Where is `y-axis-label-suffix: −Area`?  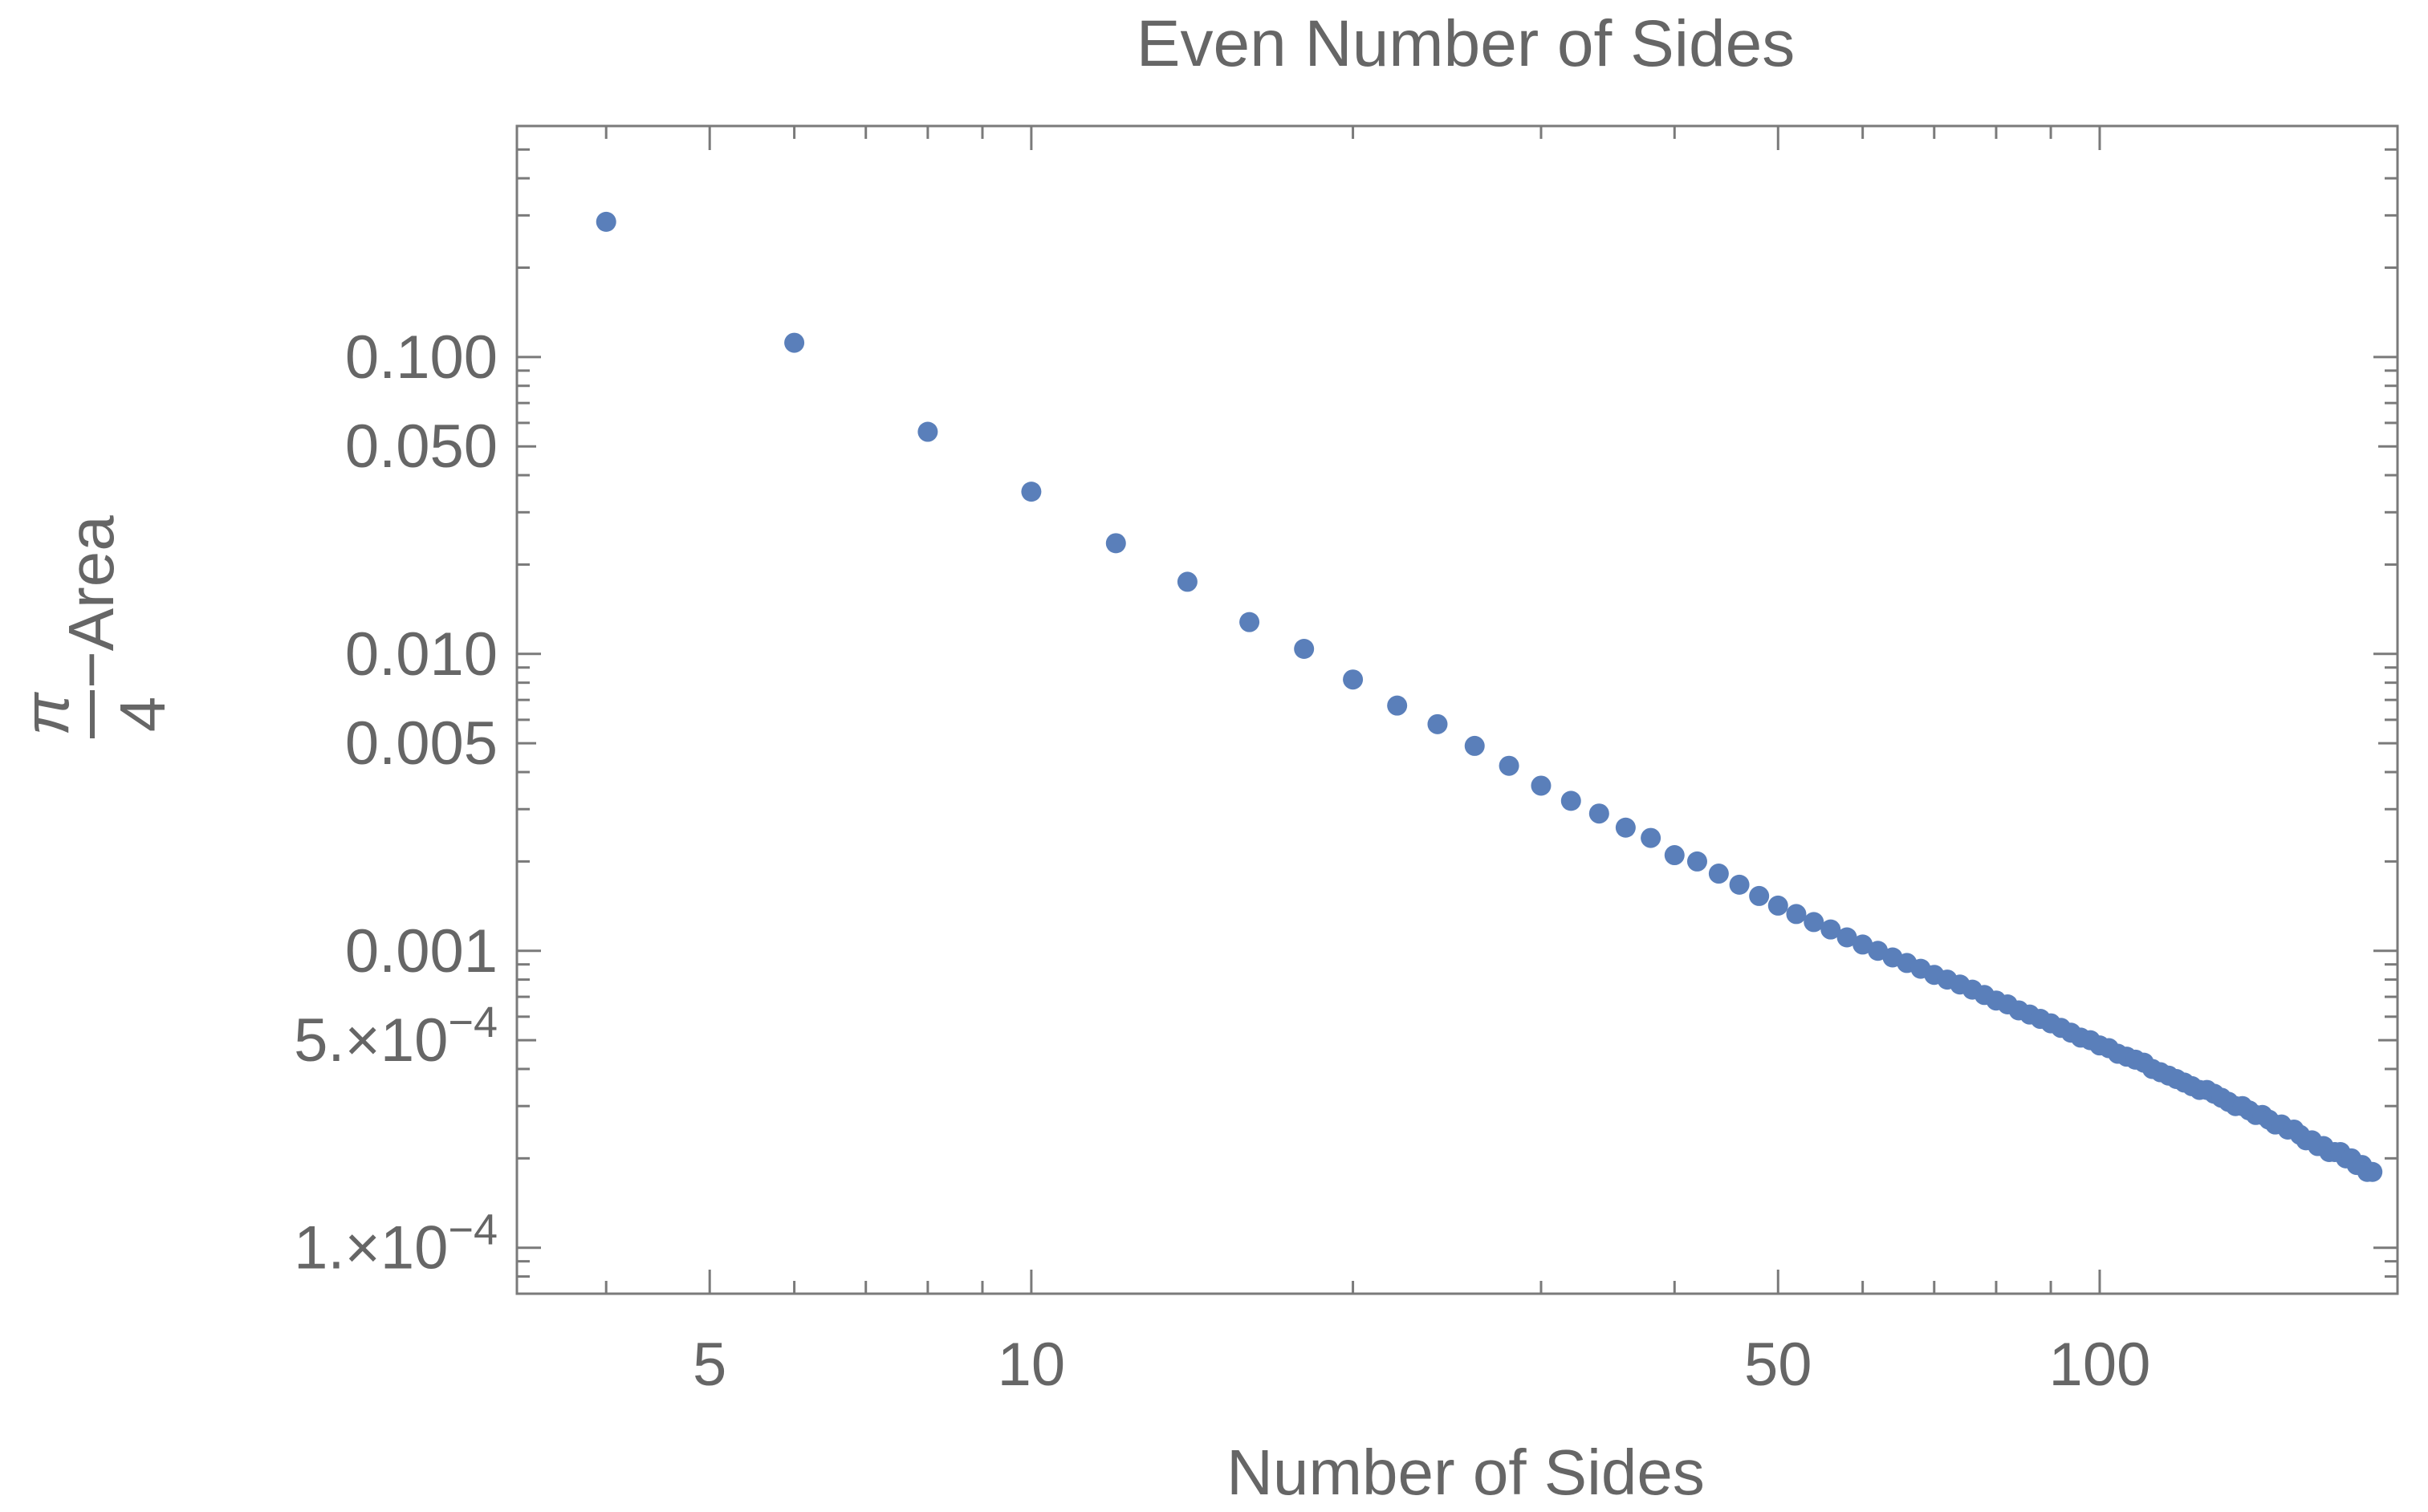 y-axis-label-suffix: −Area is located at coordinates (91, 602).